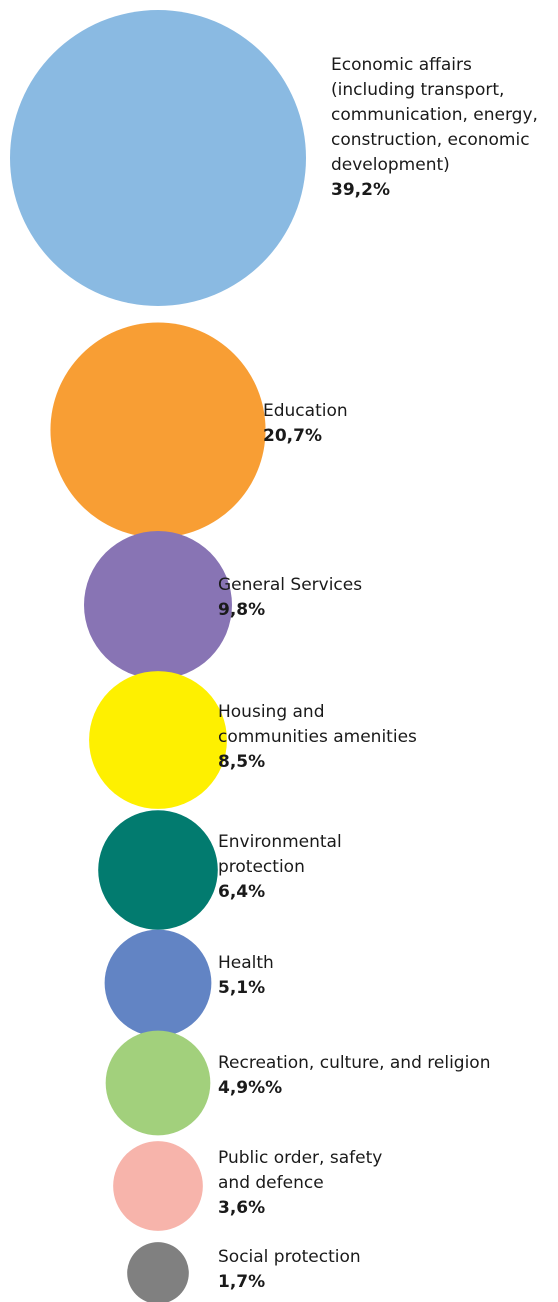 The height and width of the screenshot is (1302, 558). What do you see at coordinates (290, 585) in the screenshot?
I see `category-label: General Services` at bounding box center [290, 585].